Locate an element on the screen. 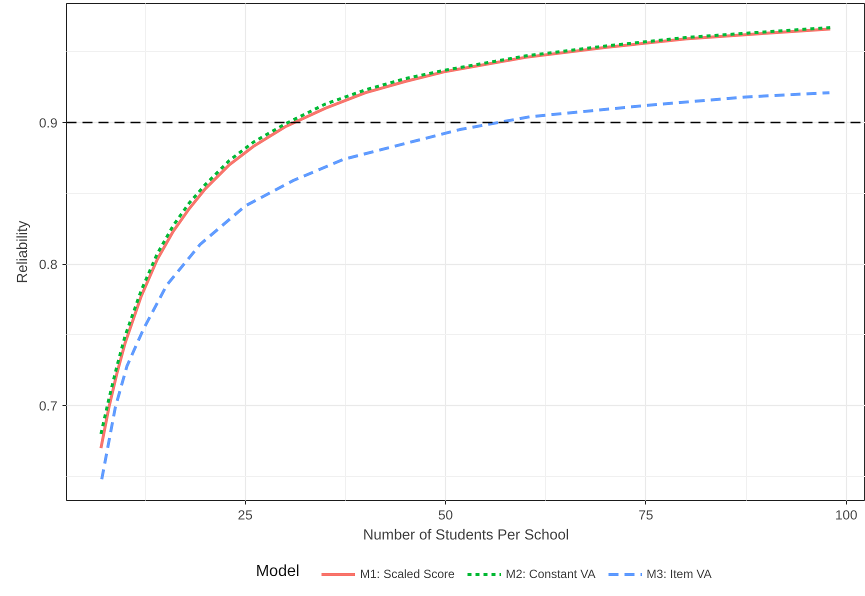  y-tick-label: 0.7 is located at coordinates (48, 406).